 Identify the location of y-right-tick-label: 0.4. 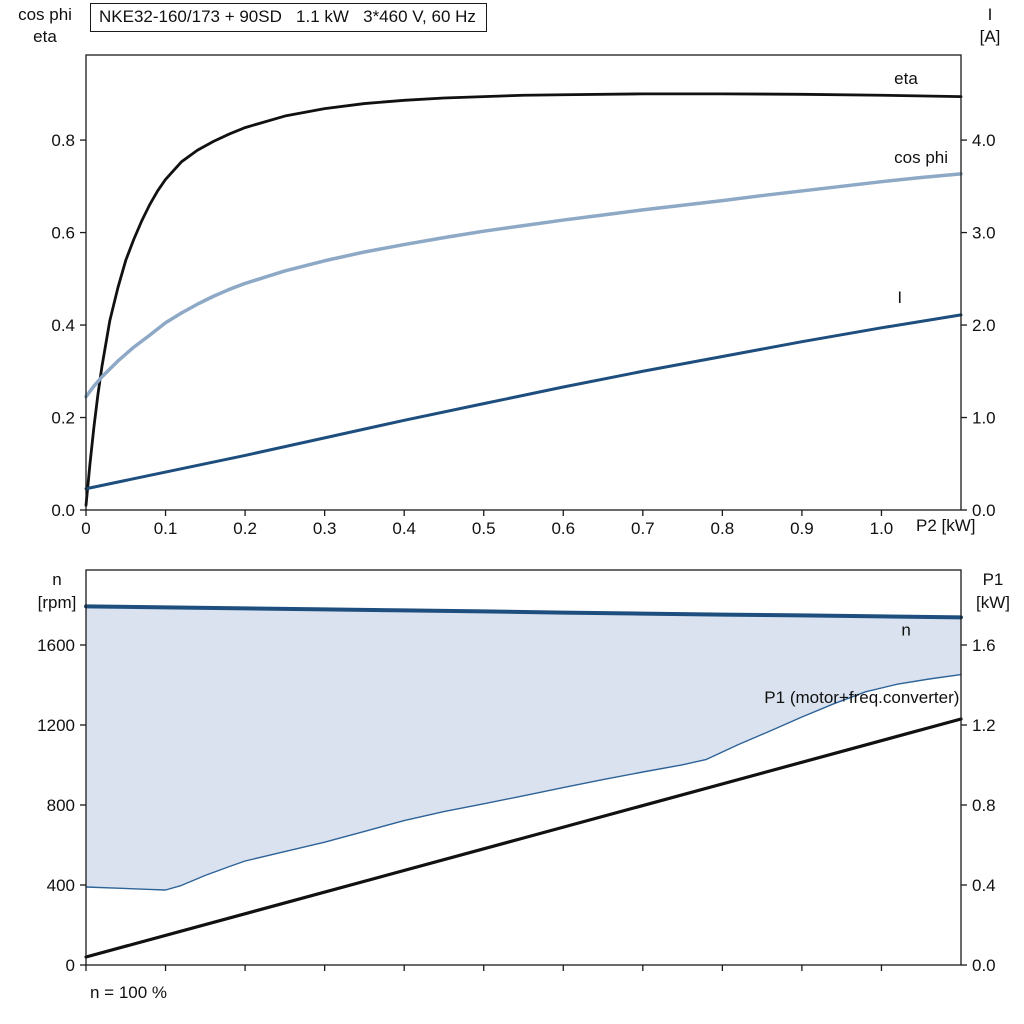
(984, 885).